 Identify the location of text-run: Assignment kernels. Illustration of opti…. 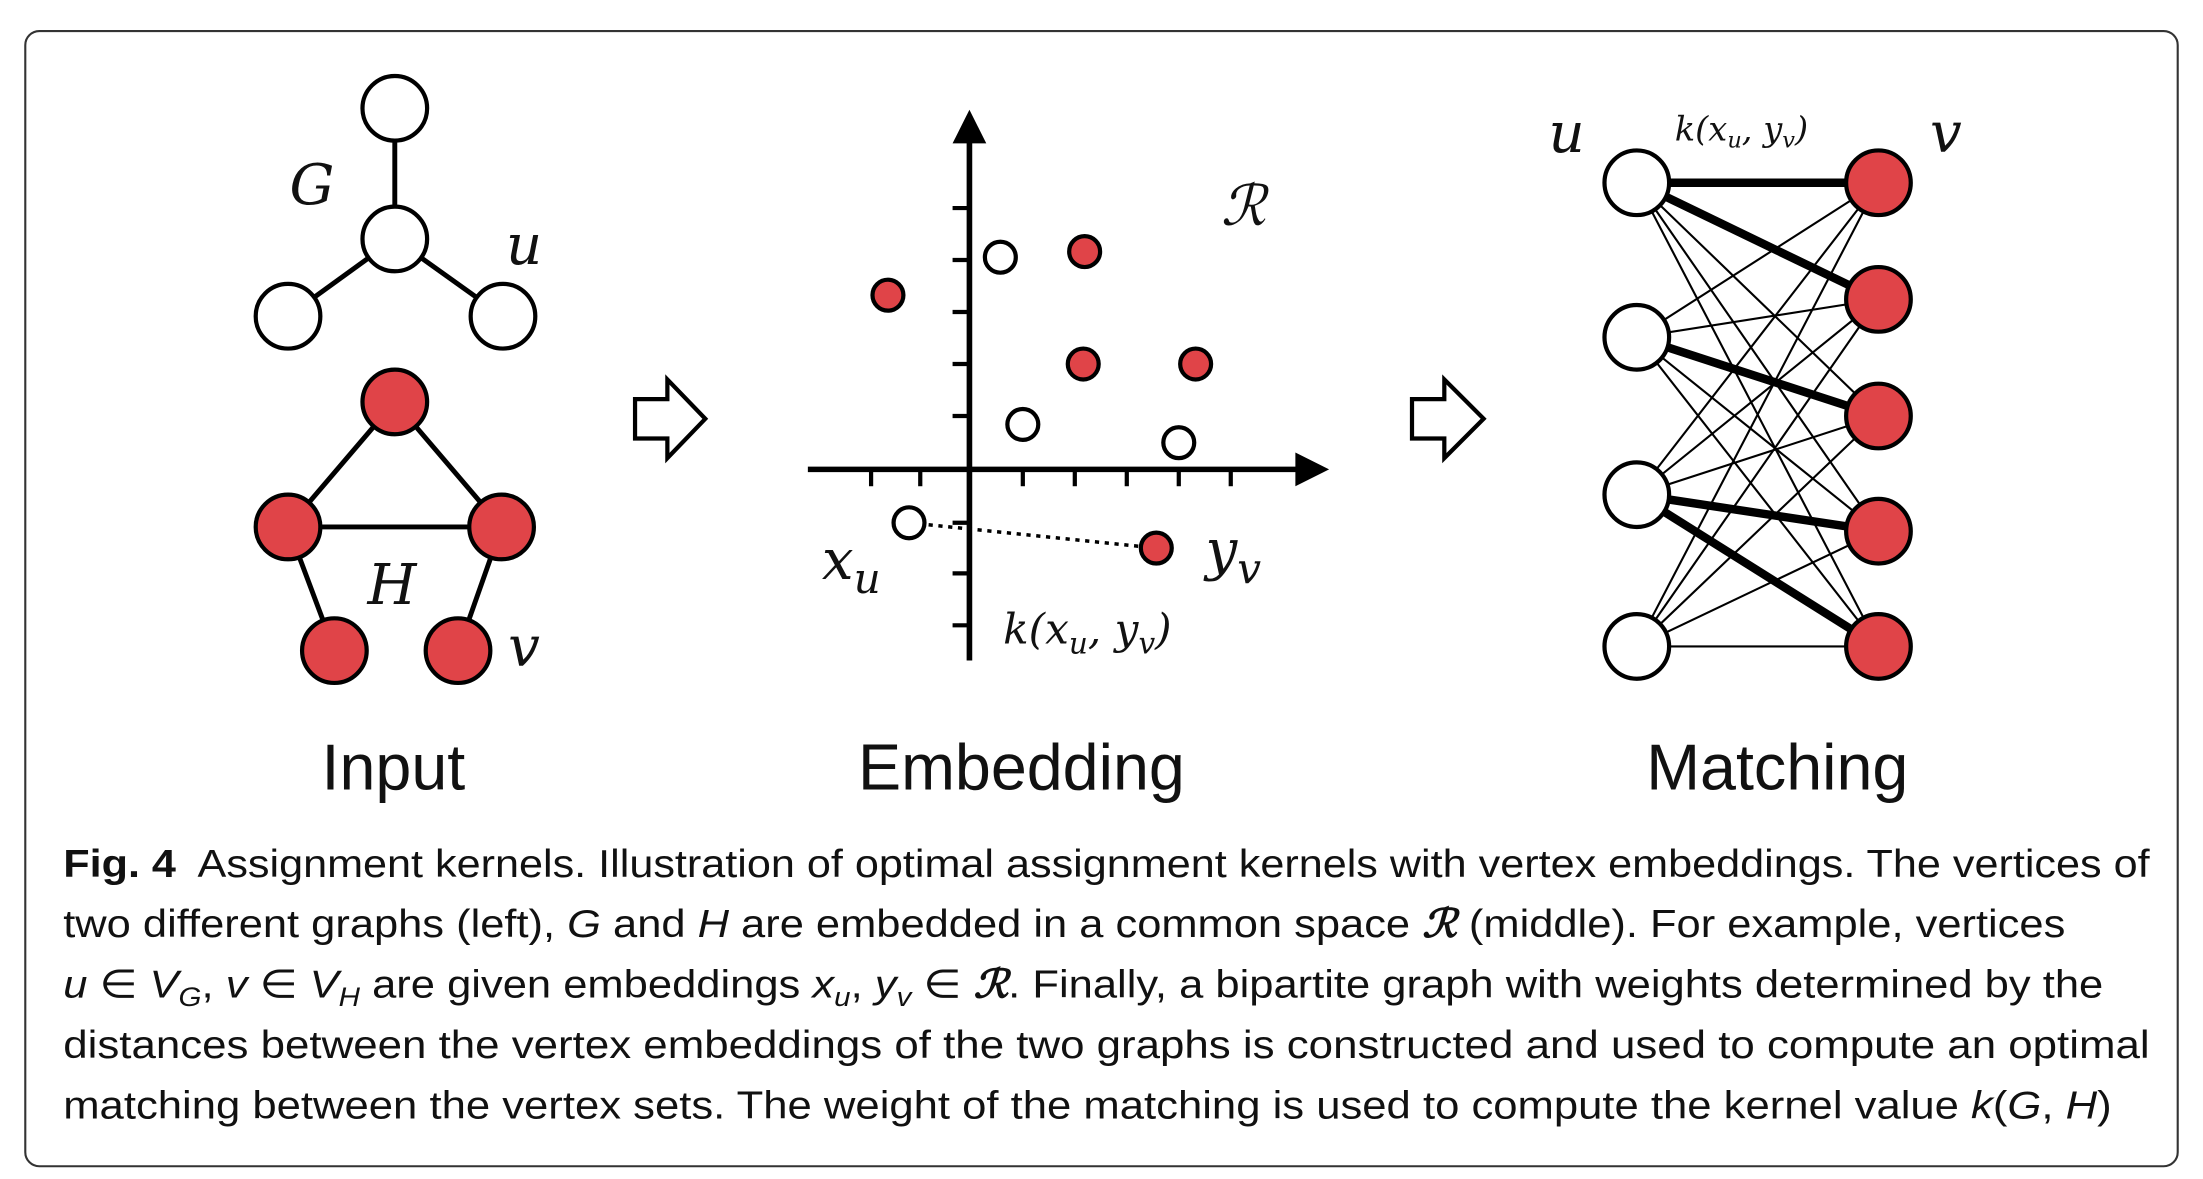
(1163, 864).